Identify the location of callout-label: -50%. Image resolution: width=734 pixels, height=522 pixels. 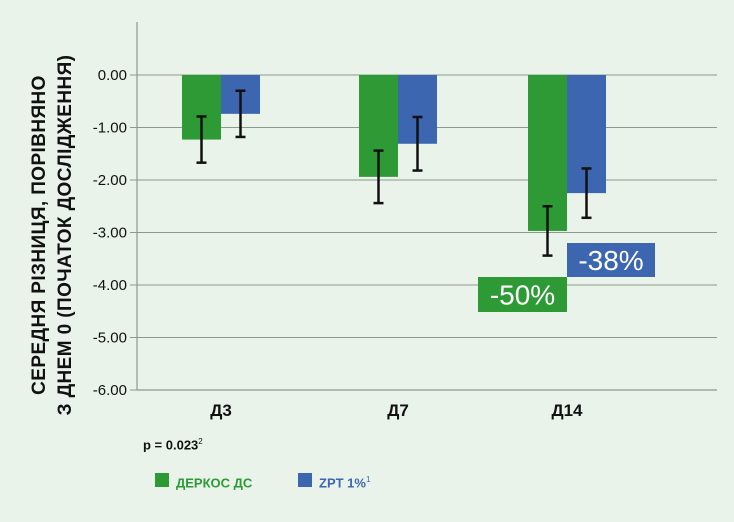
(522, 295).